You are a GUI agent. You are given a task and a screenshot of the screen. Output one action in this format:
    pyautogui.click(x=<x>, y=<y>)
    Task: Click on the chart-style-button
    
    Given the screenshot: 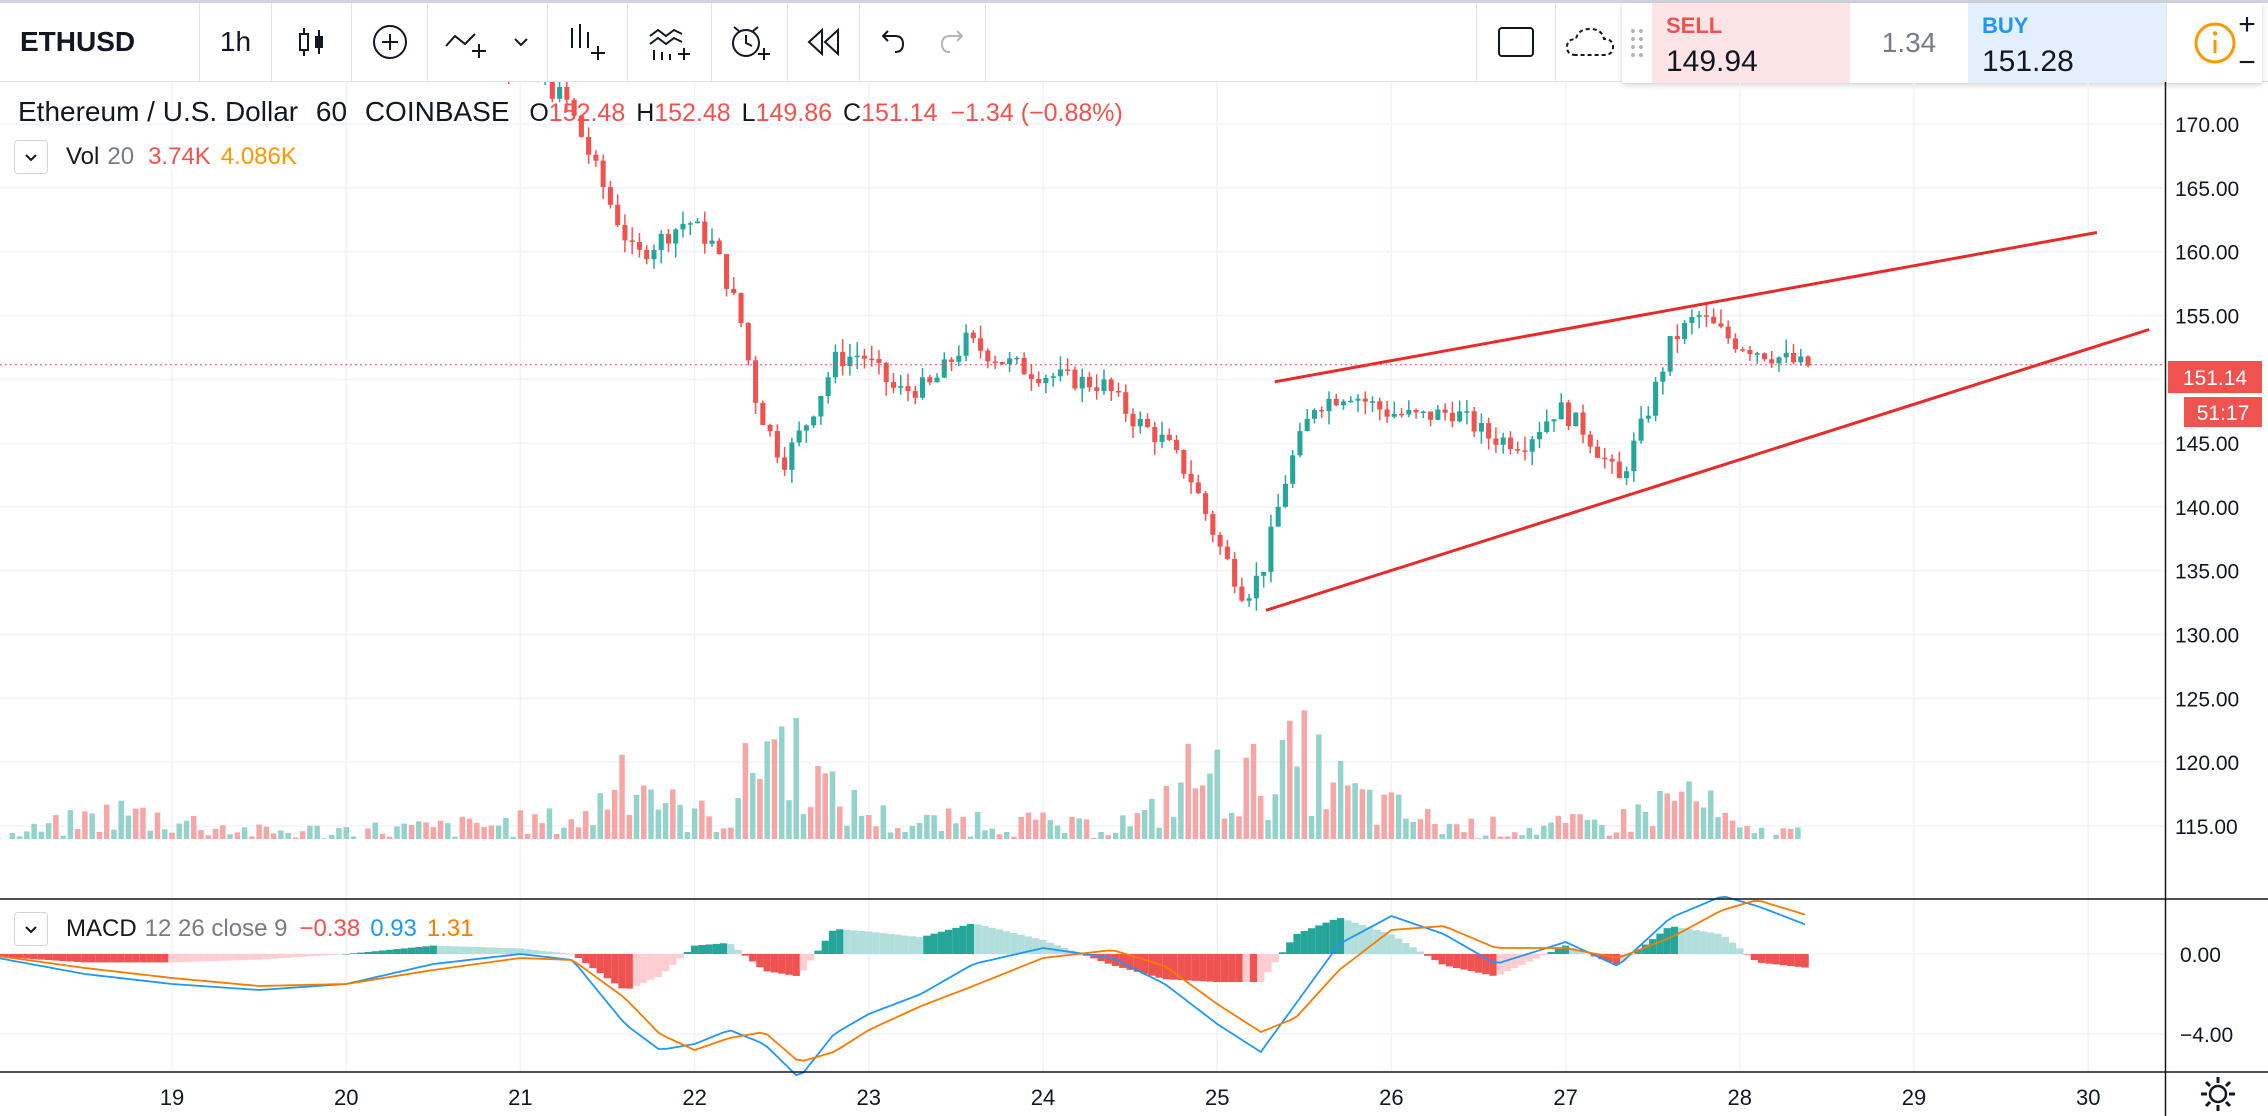 What is the action you would take?
    pyautogui.click(x=312, y=42)
    